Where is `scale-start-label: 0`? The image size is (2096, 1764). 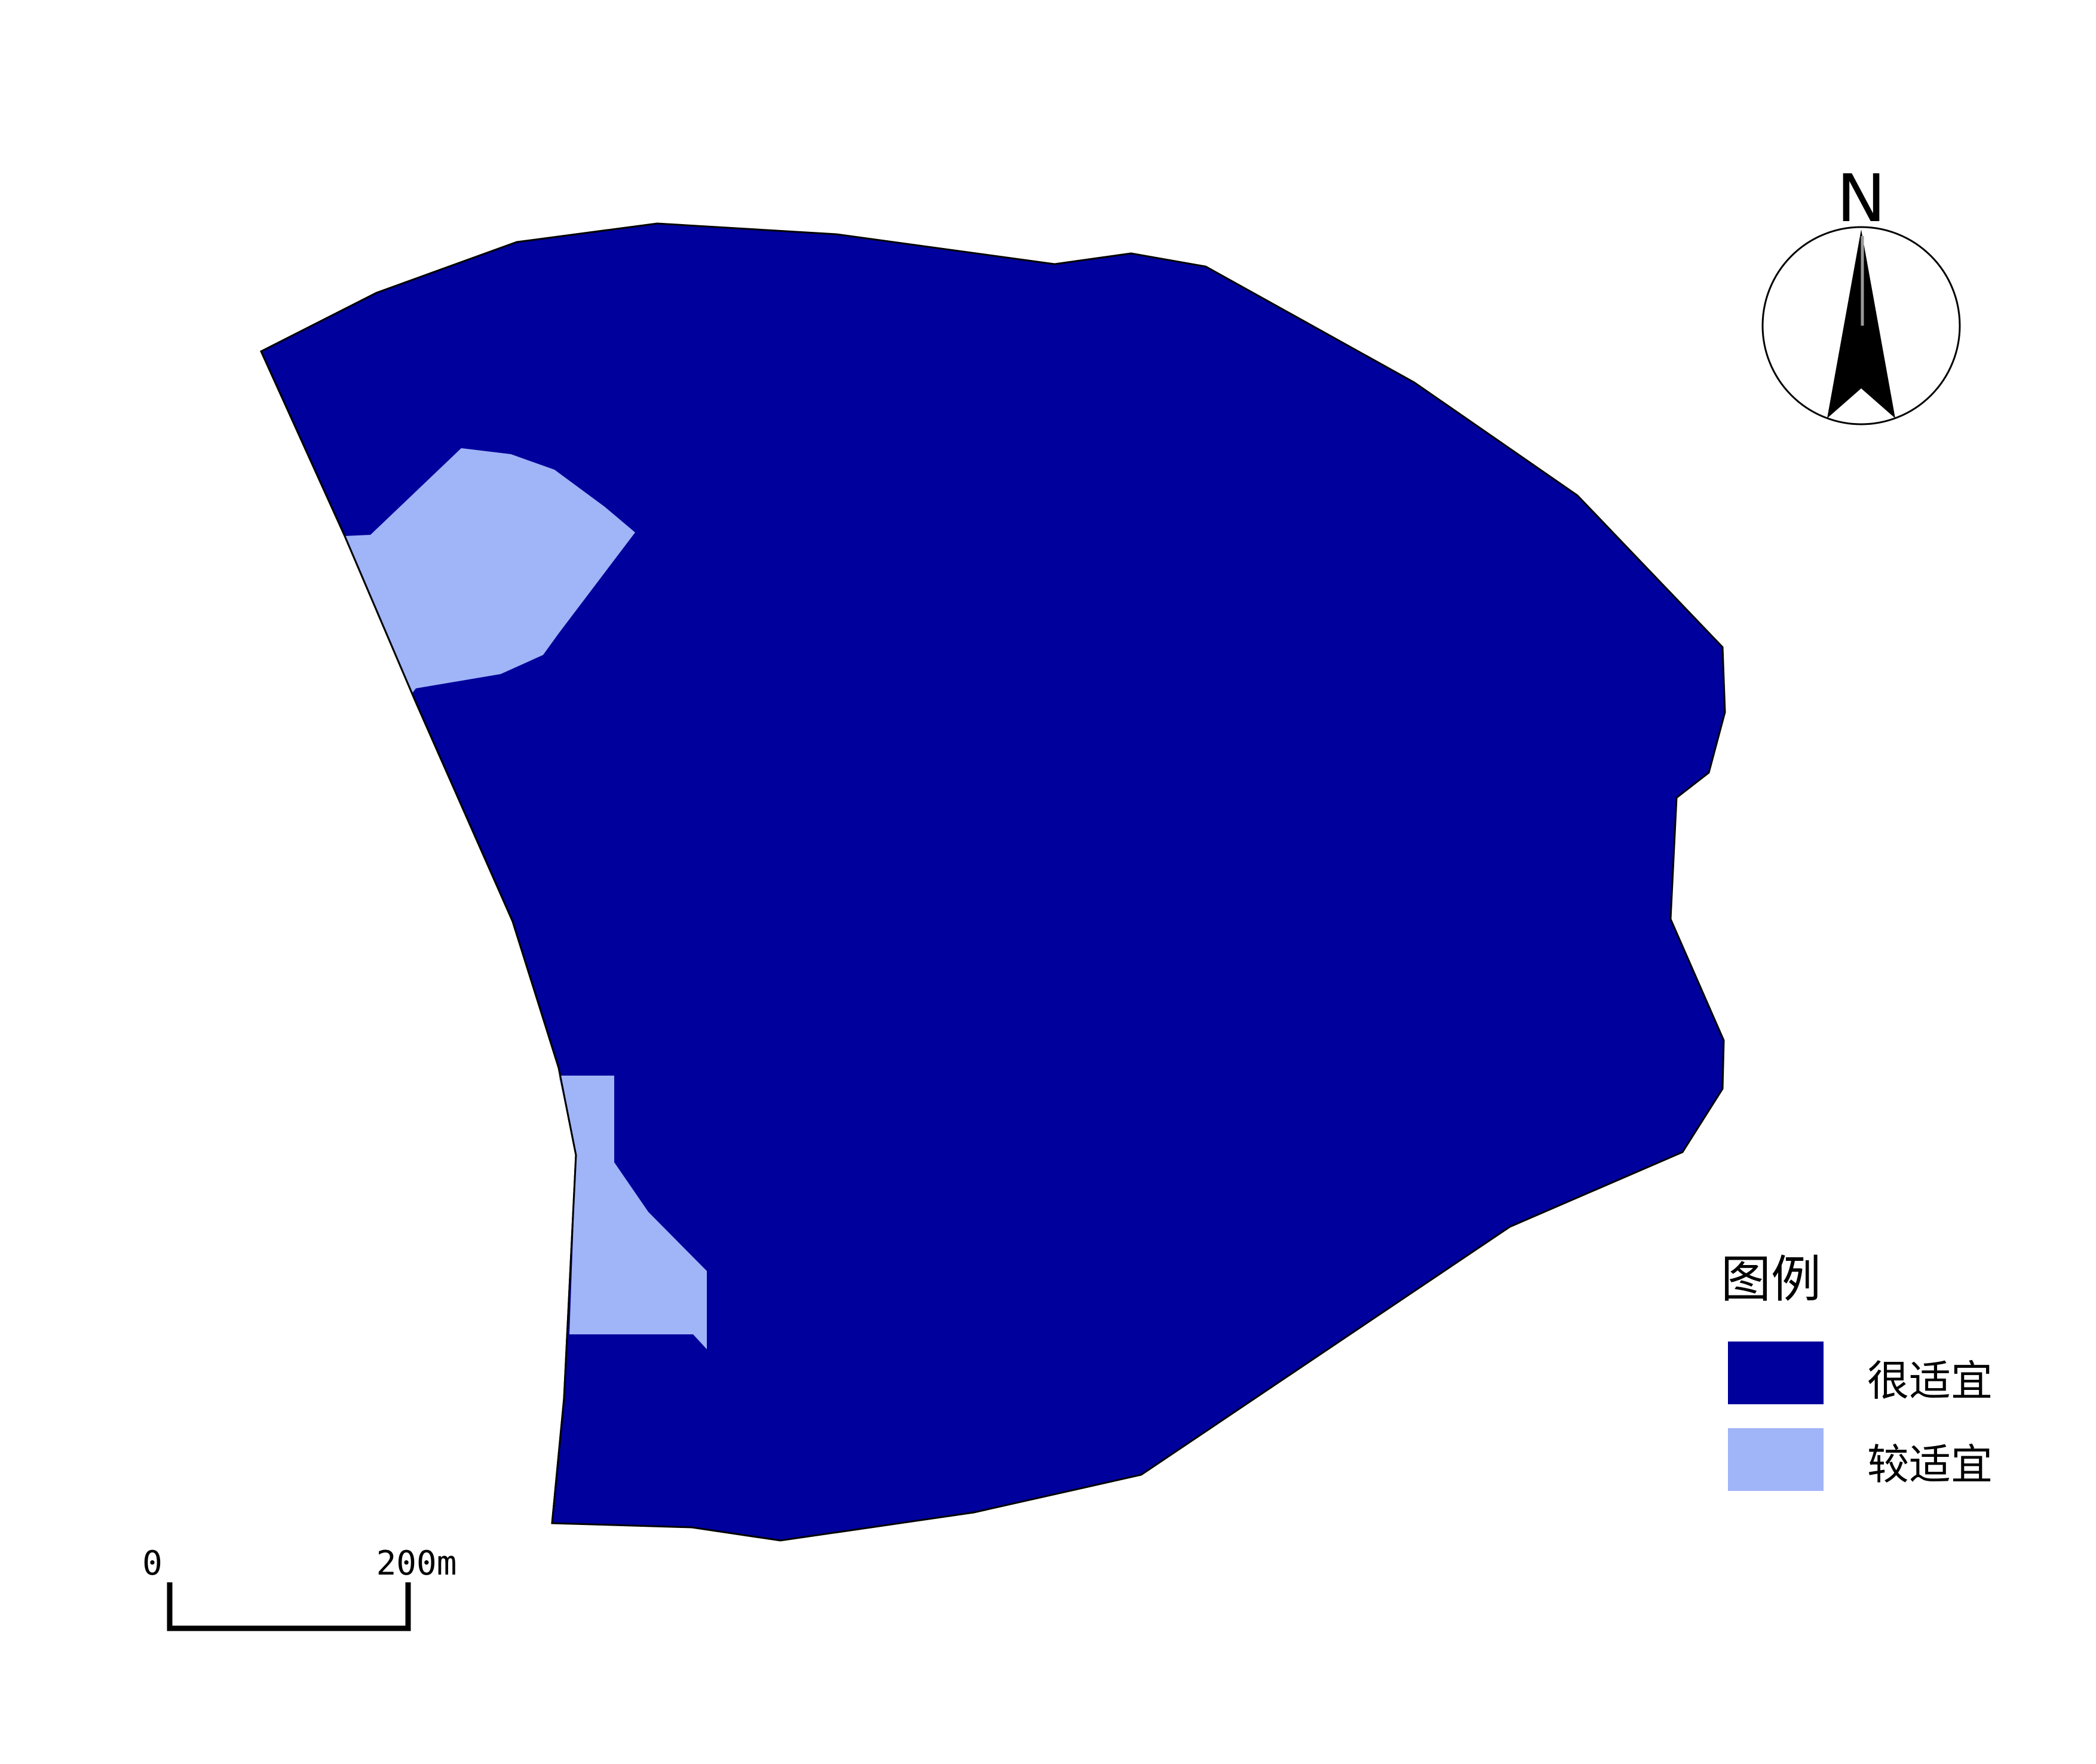
scale-start-label: 0 is located at coordinates (153, 1563).